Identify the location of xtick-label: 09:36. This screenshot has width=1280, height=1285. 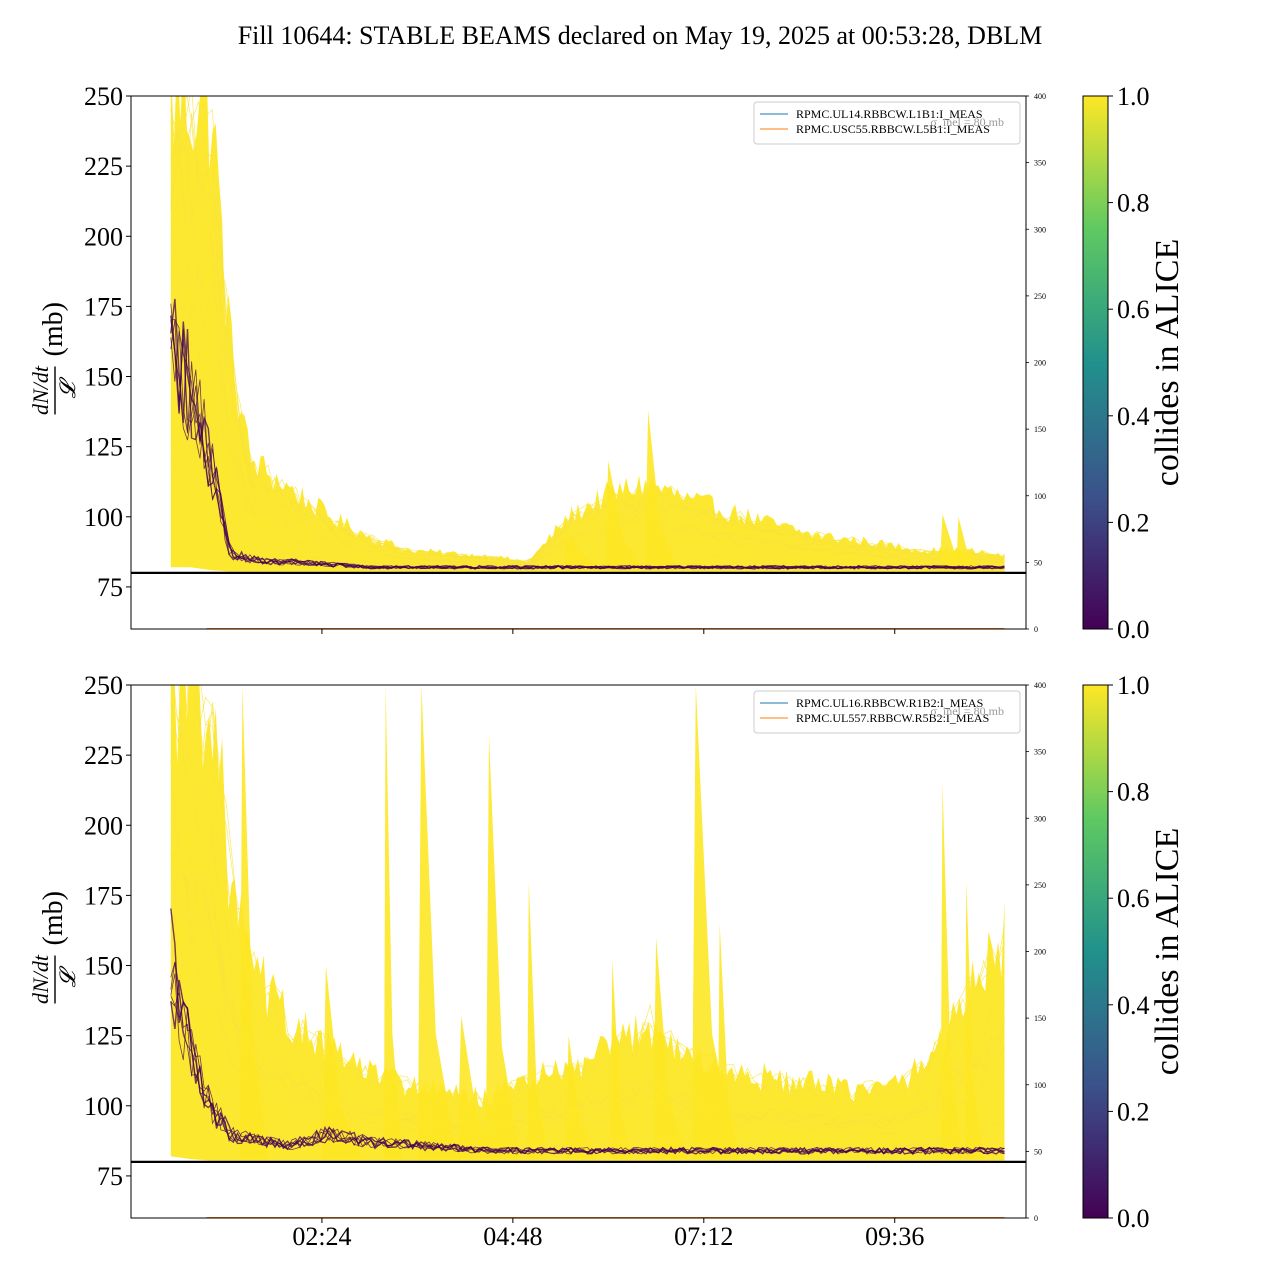
(894, 1236).